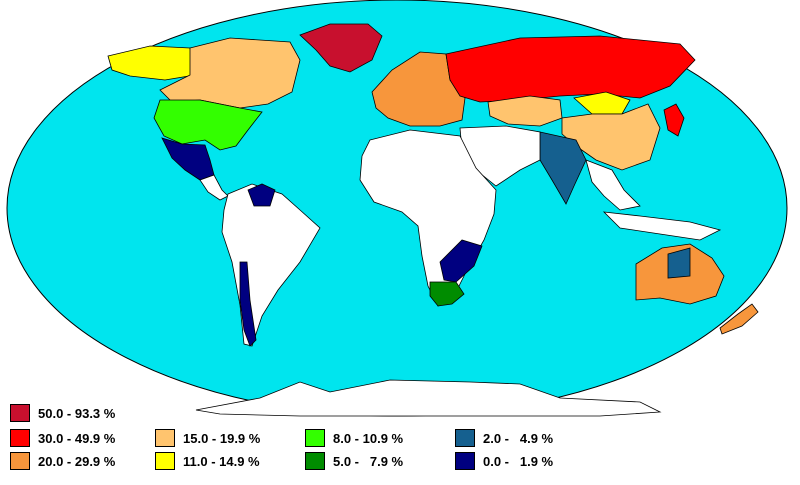 The width and height of the screenshot is (800, 485). Describe the element at coordinates (739, 319) in the screenshot. I see `region-new-zealand` at that location.